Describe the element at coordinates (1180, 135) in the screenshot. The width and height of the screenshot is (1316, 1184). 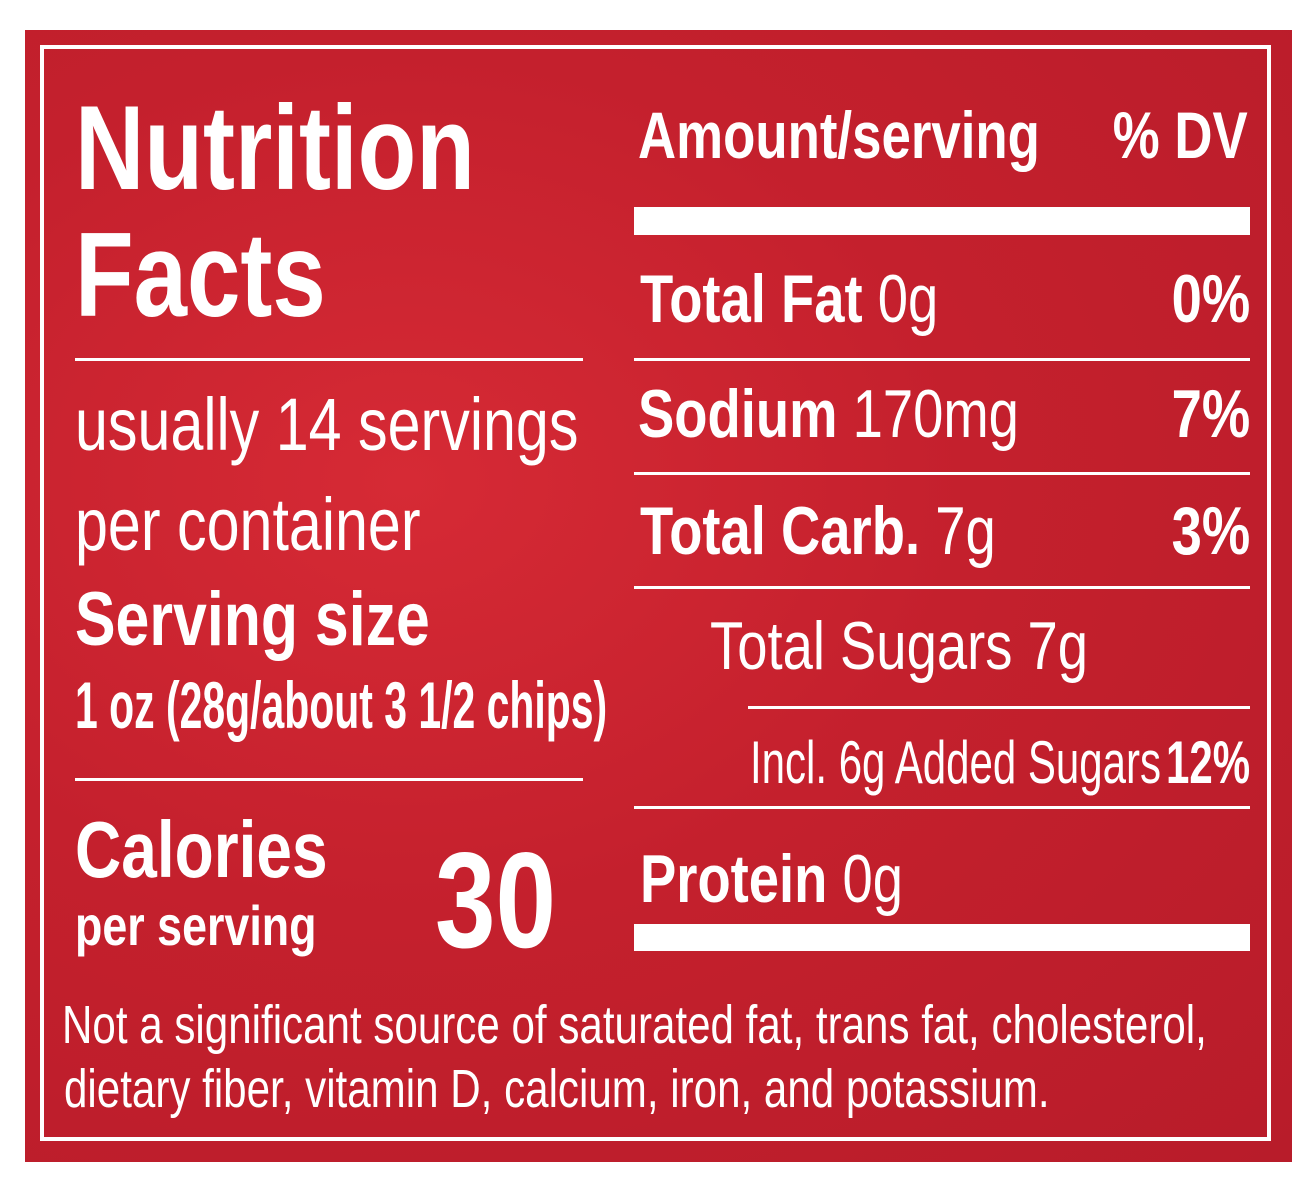
I see `header-dv: % DV` at that location.